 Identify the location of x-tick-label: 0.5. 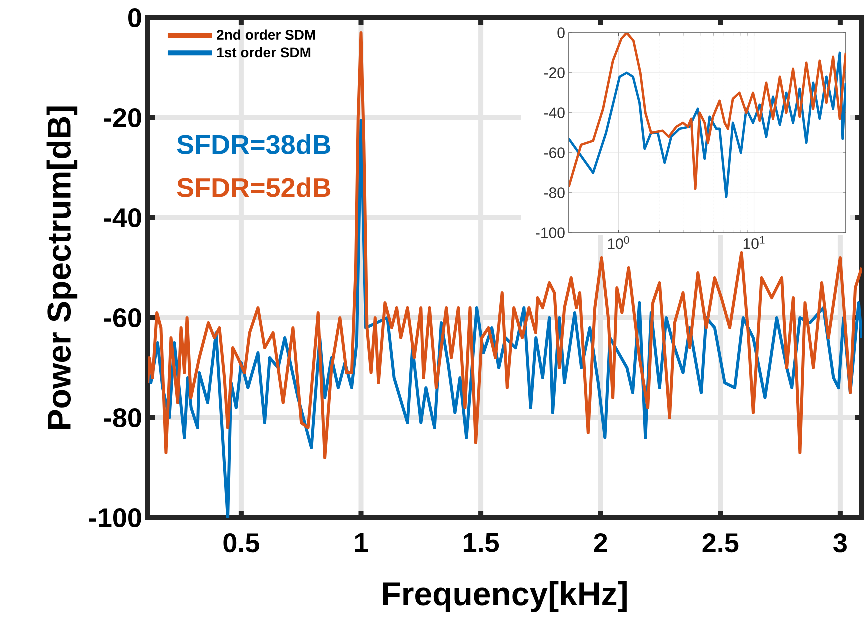
(242, 543).